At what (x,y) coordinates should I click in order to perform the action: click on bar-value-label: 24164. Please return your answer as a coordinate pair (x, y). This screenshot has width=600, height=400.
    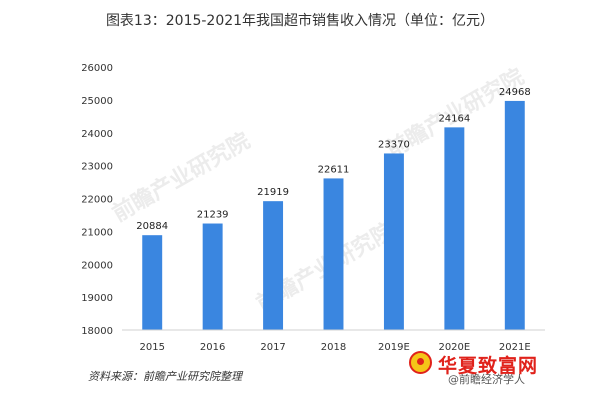
    Looking at the image, I should click on (454, 118).